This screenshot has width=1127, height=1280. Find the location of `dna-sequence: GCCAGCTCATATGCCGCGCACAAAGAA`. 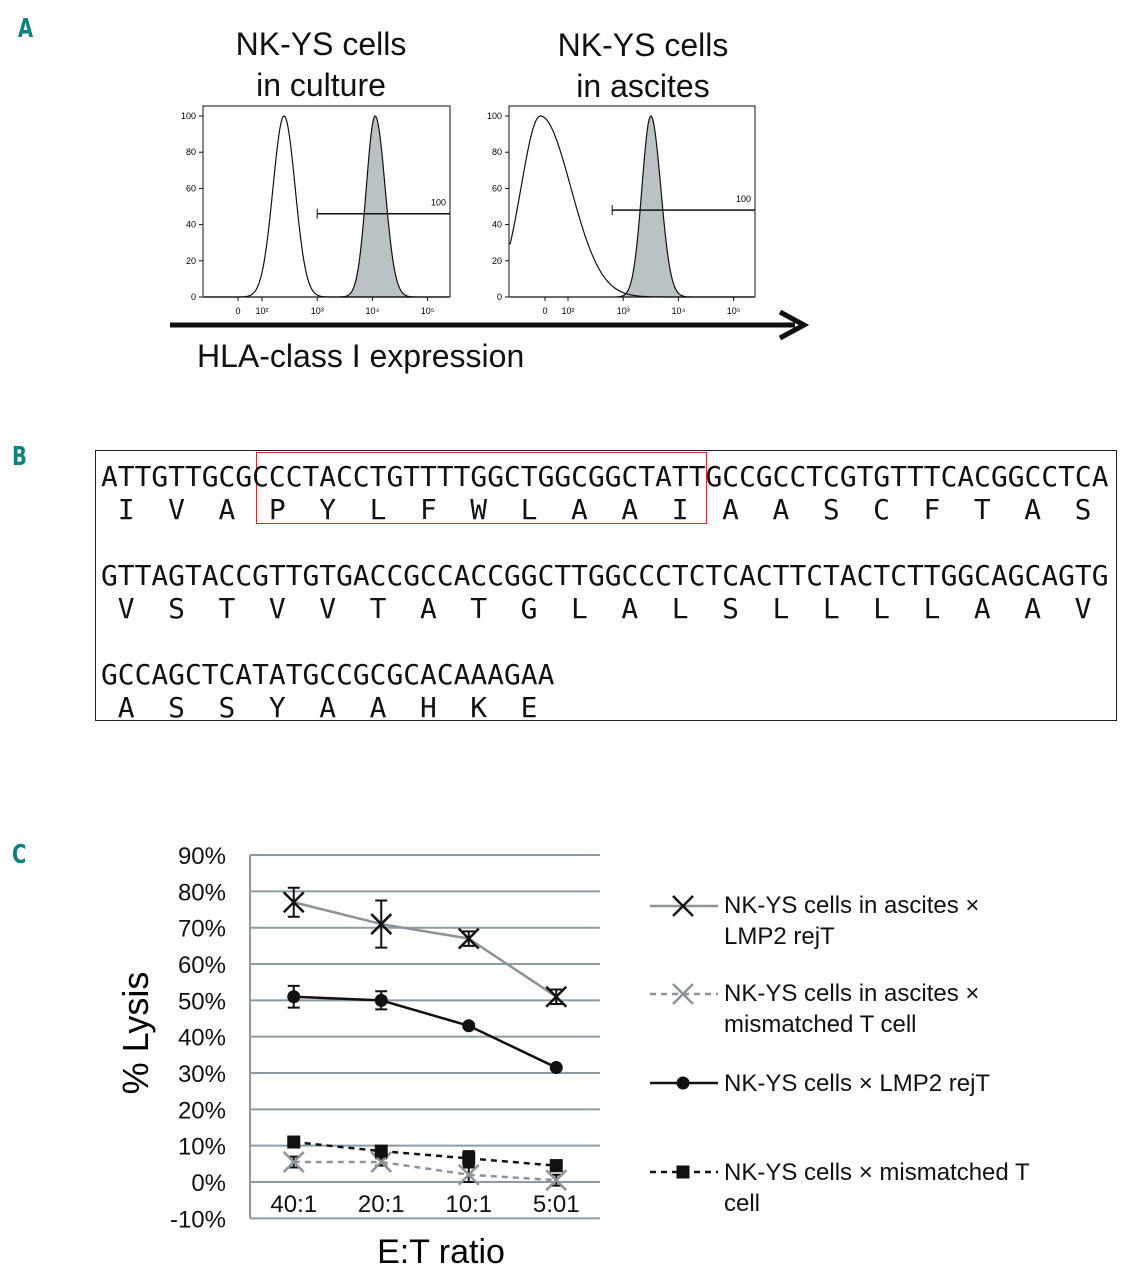

dna-sequence: GCCAGCTCATATGCCGCGCACAAAGAA is located at coordinates (328, 674).